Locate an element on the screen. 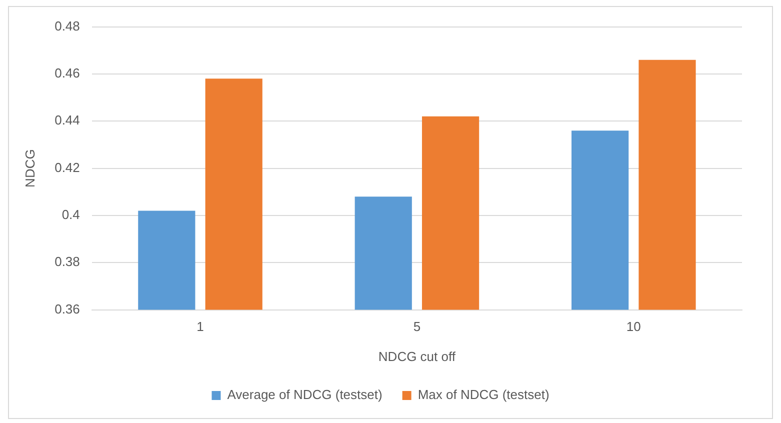 The image size is (781, 423). y-tick-label: 0.38 is located at coordinates (67, 262).